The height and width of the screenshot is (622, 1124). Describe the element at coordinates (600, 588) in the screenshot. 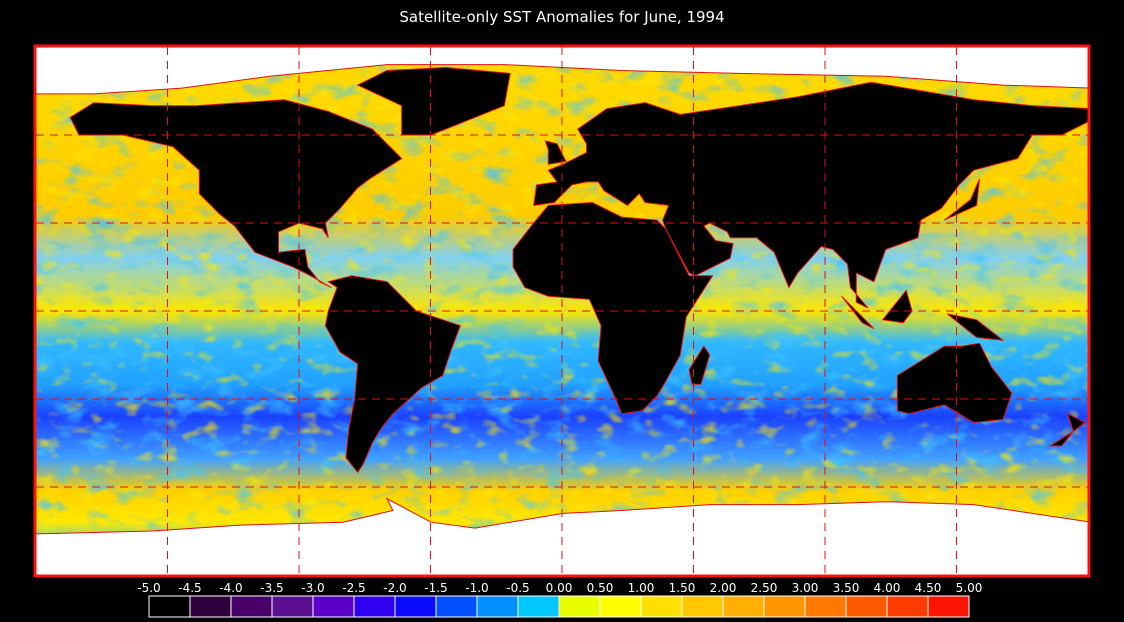

I see `colorbar-label: 0.50` at that location.